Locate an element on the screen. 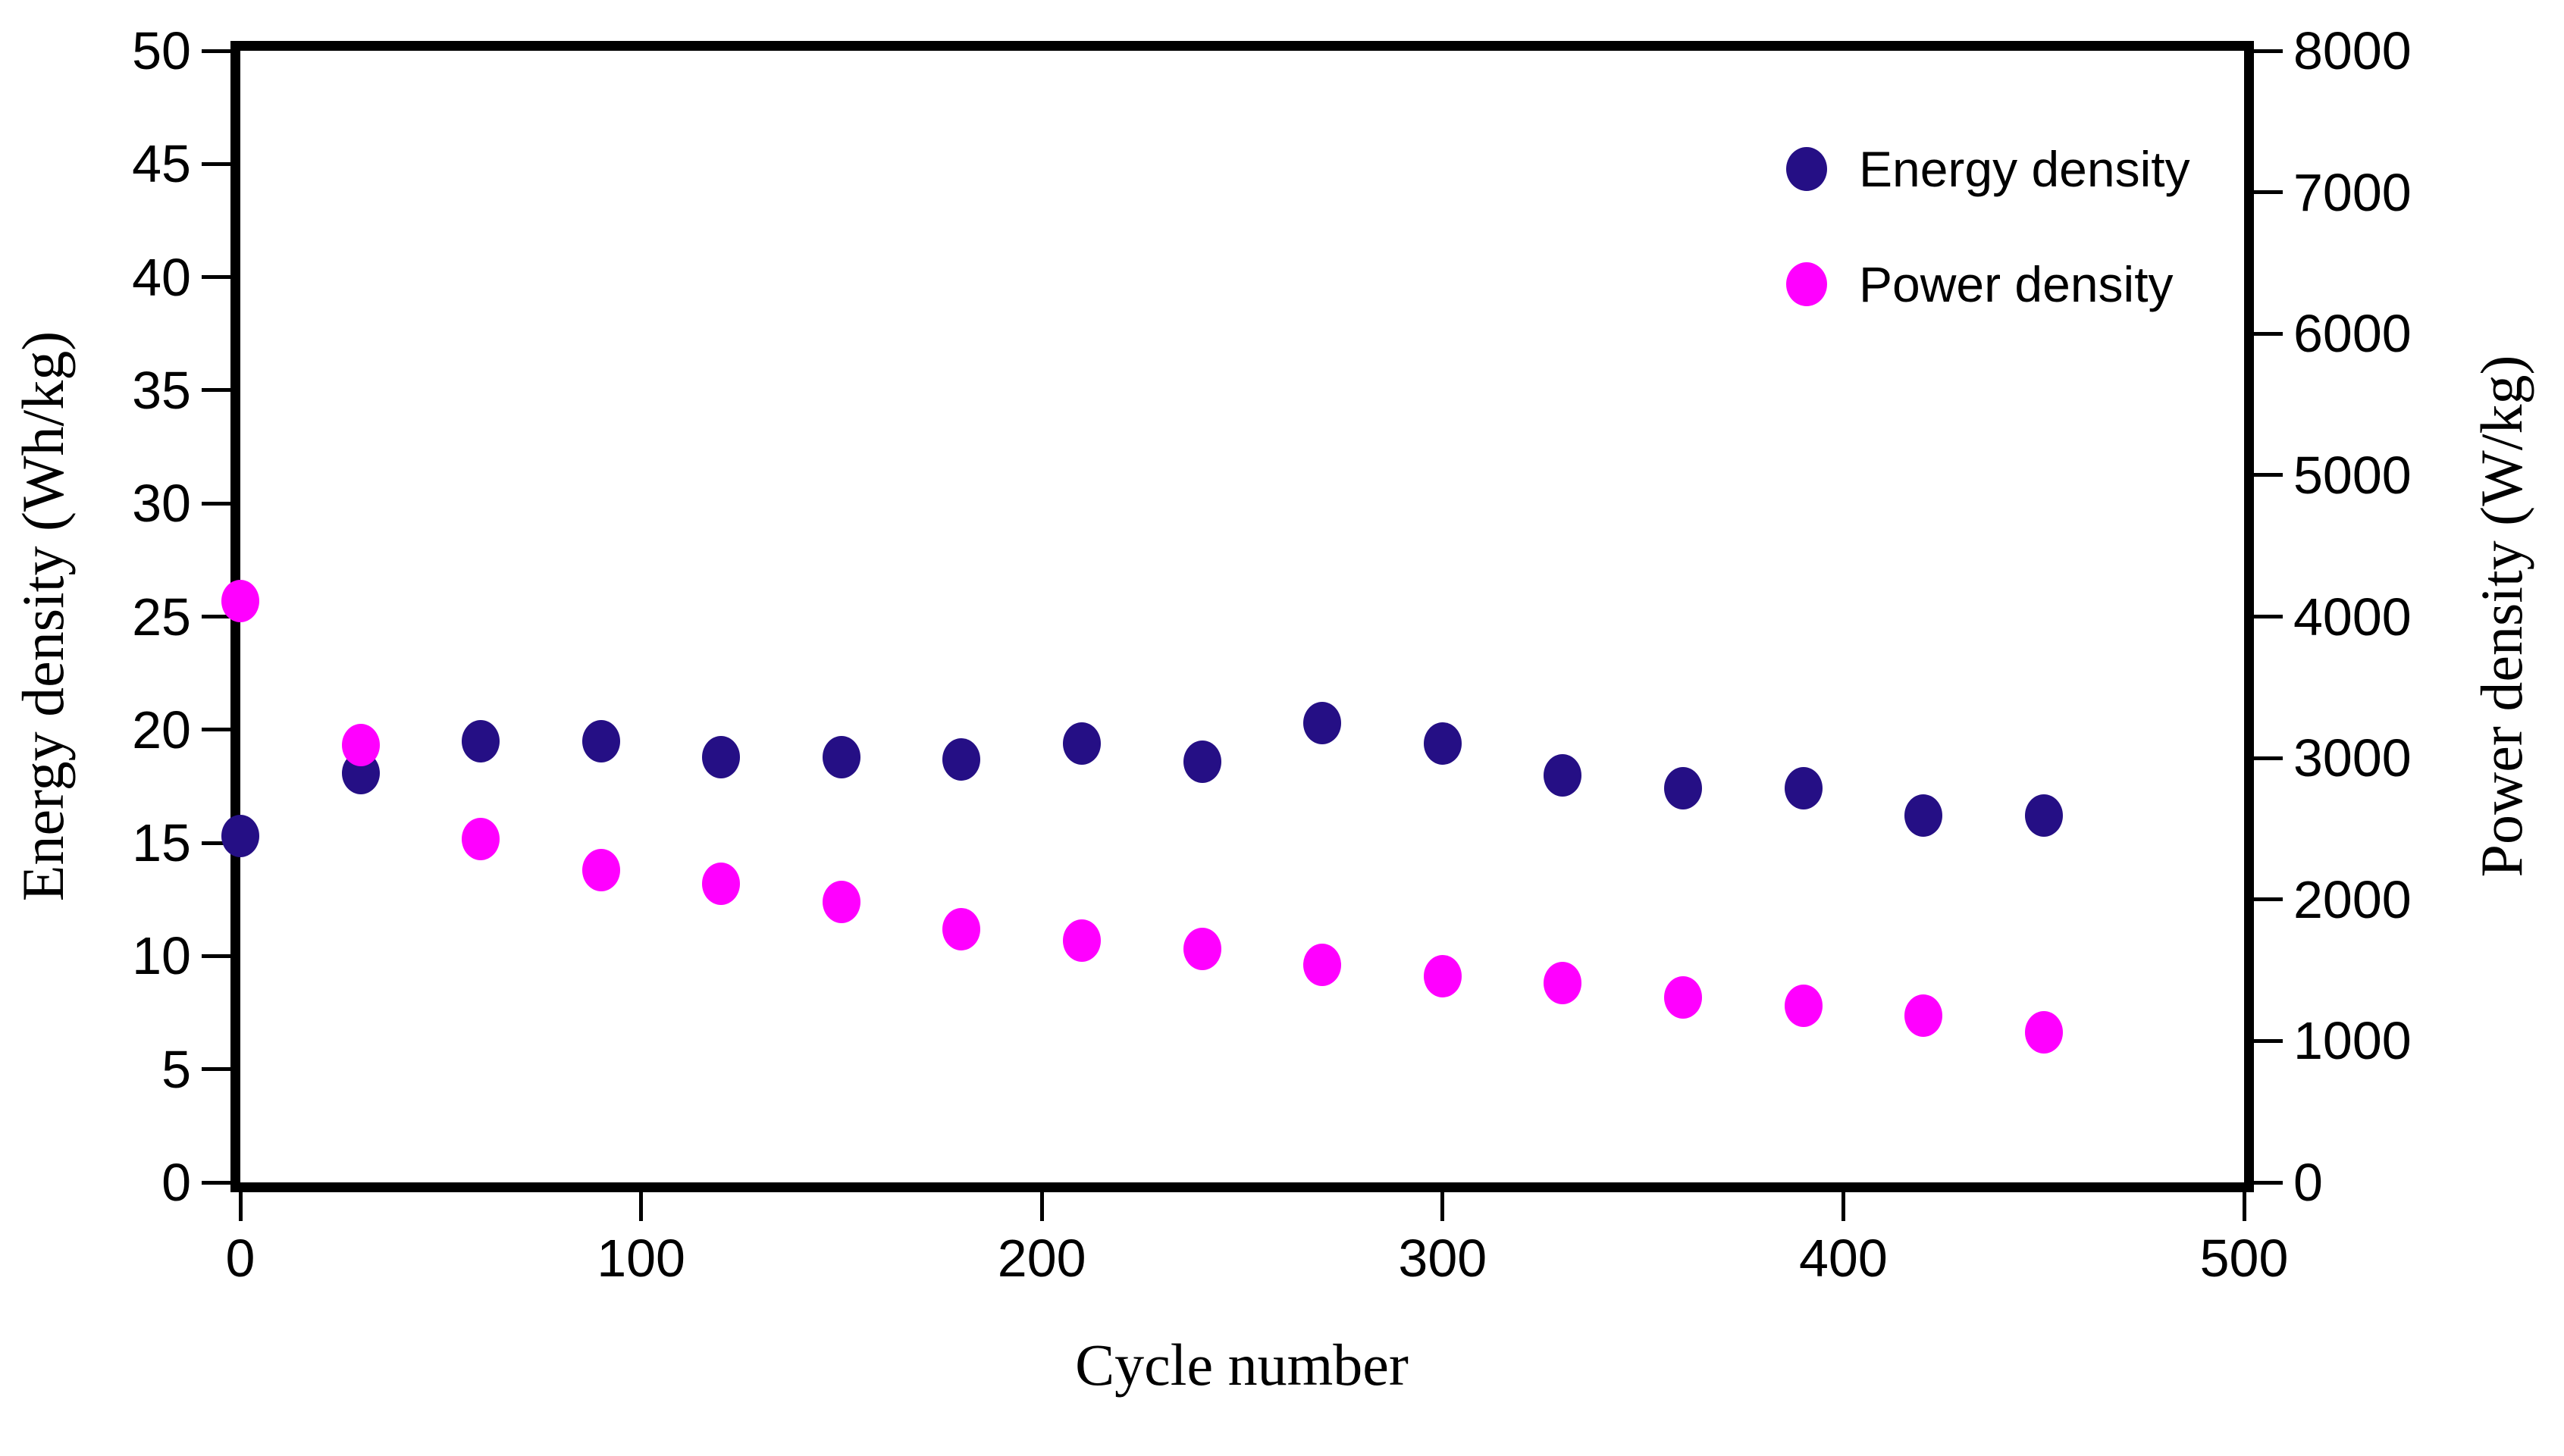 Image resolution: width=2564 pixels, height=1456 pixels. legend-item-power-density: Power density is located at coordinates (1988, 284).